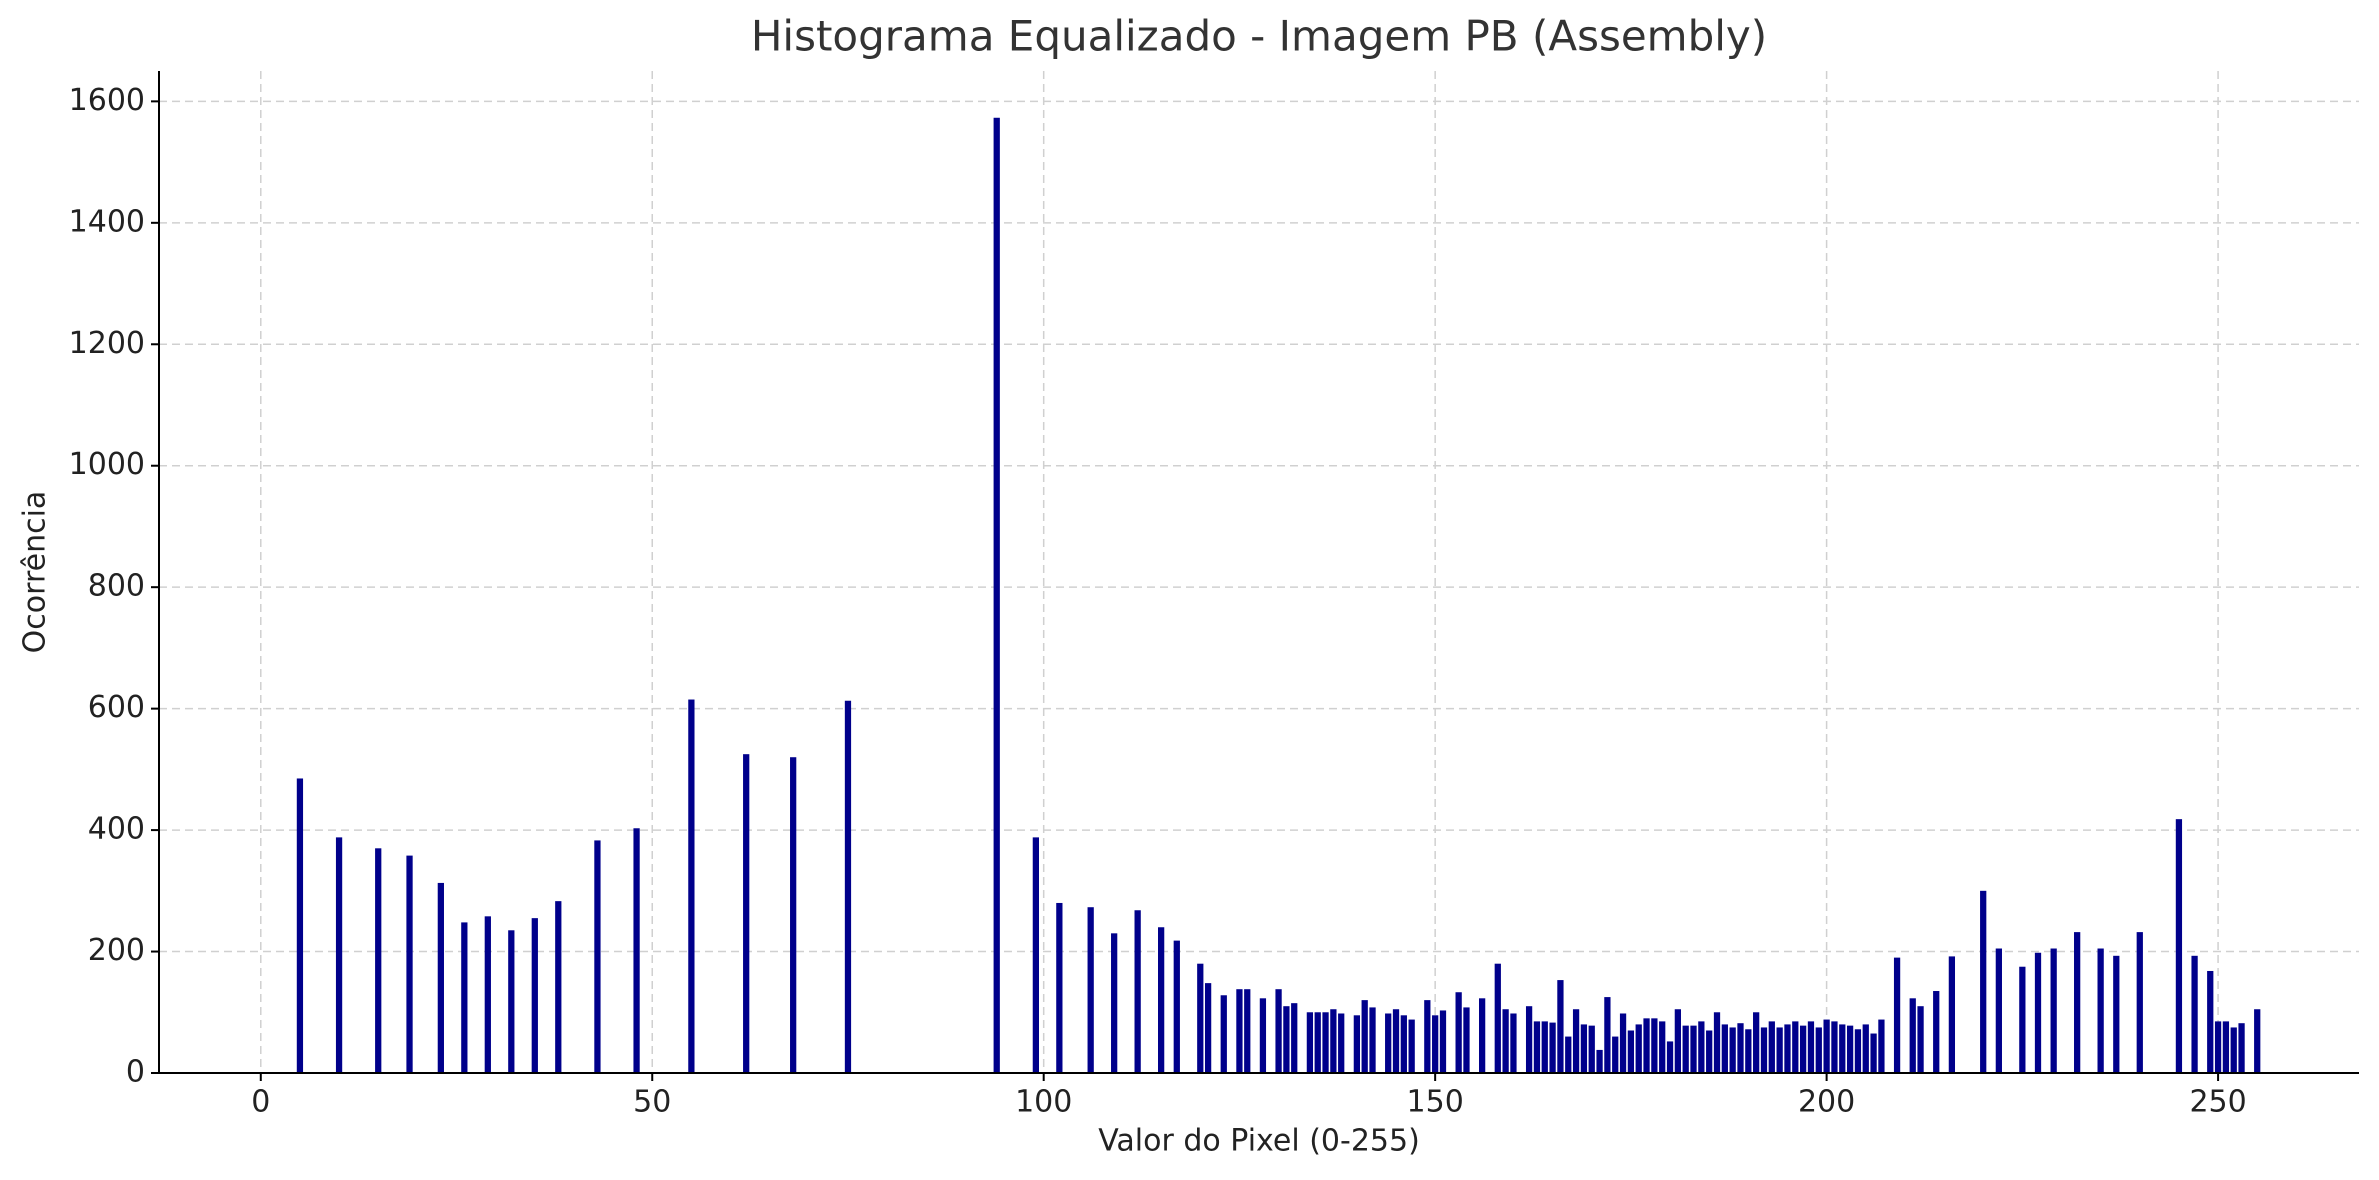 The image size is (2379, 1180). Describe the element at coordinates (116, 829) in the screenshot. I see `y-tick-label: 400` at that location.